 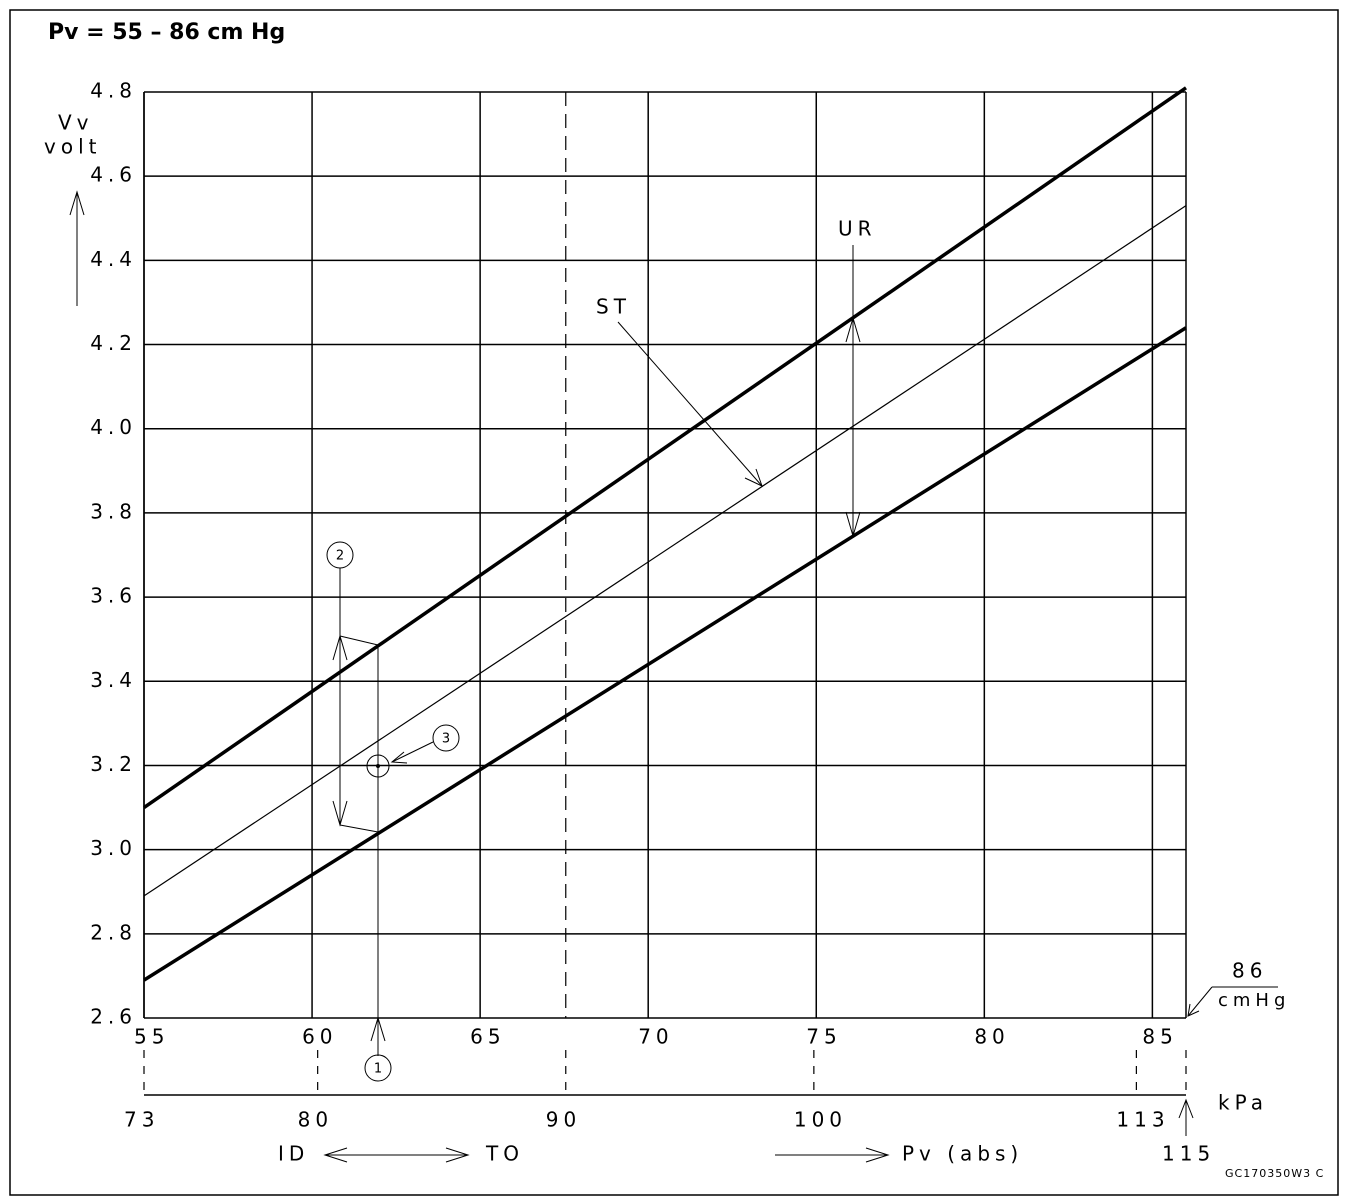 I want to click on id-to-arrow, so click(x=396, y=1155).